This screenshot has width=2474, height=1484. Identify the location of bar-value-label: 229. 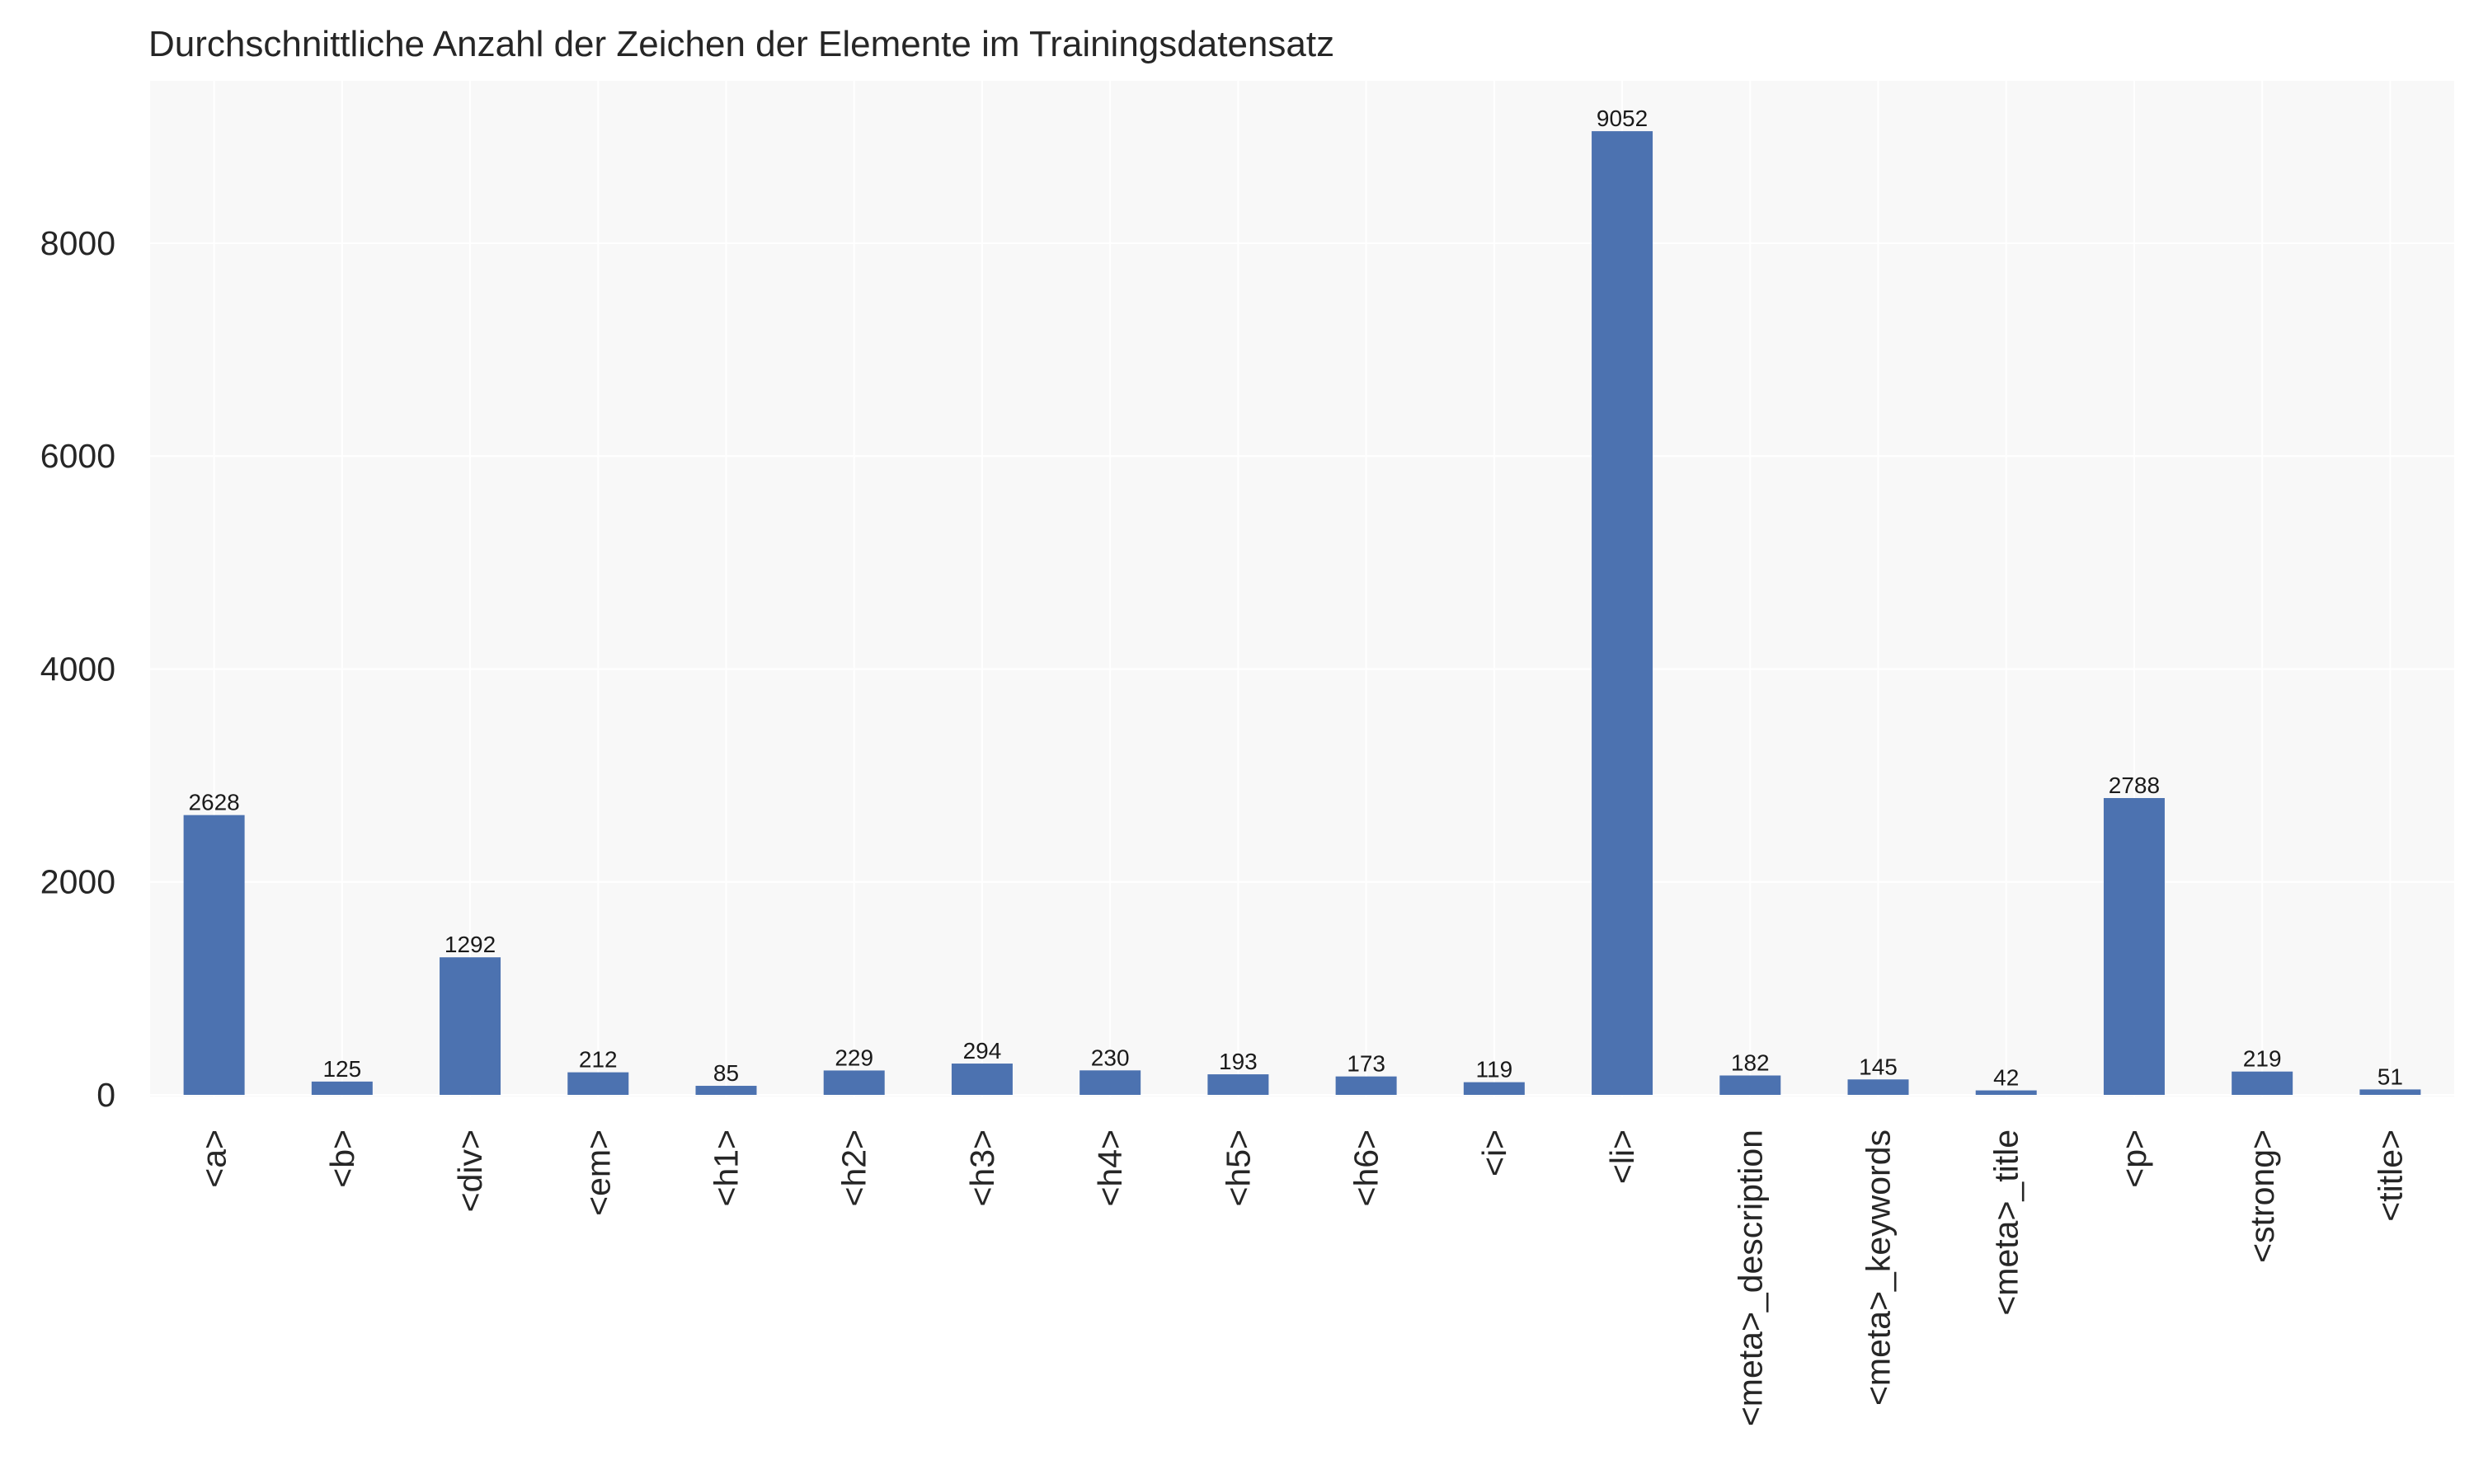
(854, 1057).